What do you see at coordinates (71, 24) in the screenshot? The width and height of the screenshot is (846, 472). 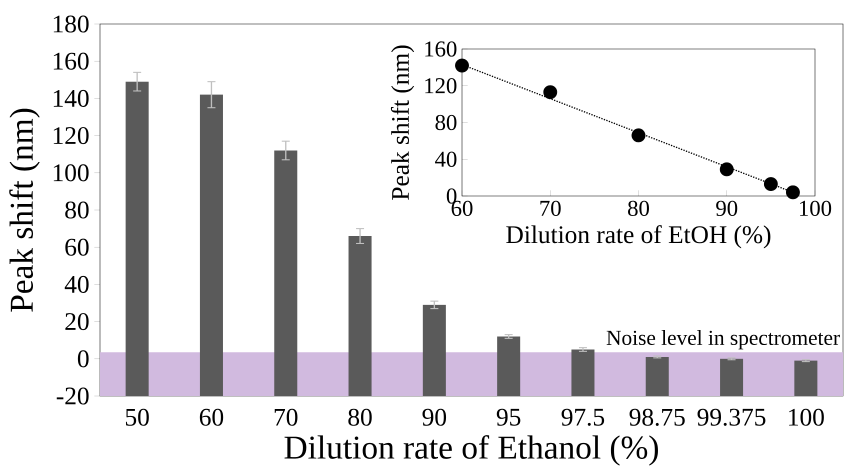 I see `y-tick-label: 180` at bounding box center [71, 24].